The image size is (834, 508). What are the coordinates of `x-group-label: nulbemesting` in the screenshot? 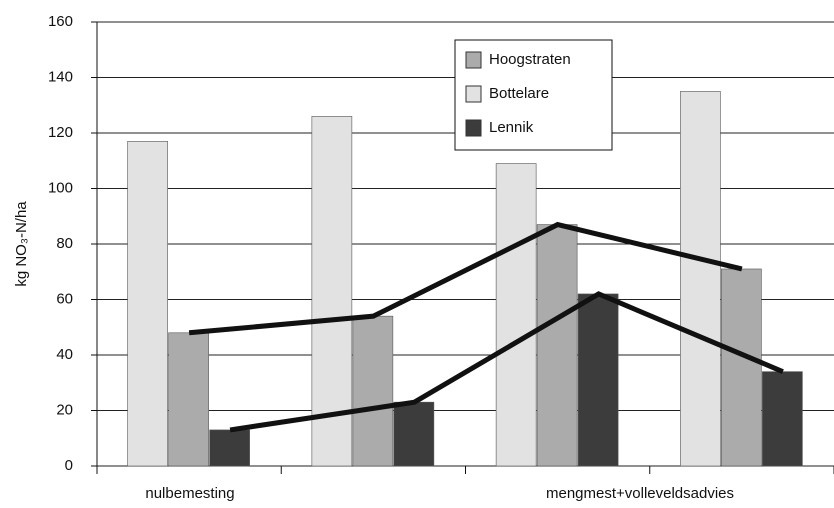 It's located at (189, 493).